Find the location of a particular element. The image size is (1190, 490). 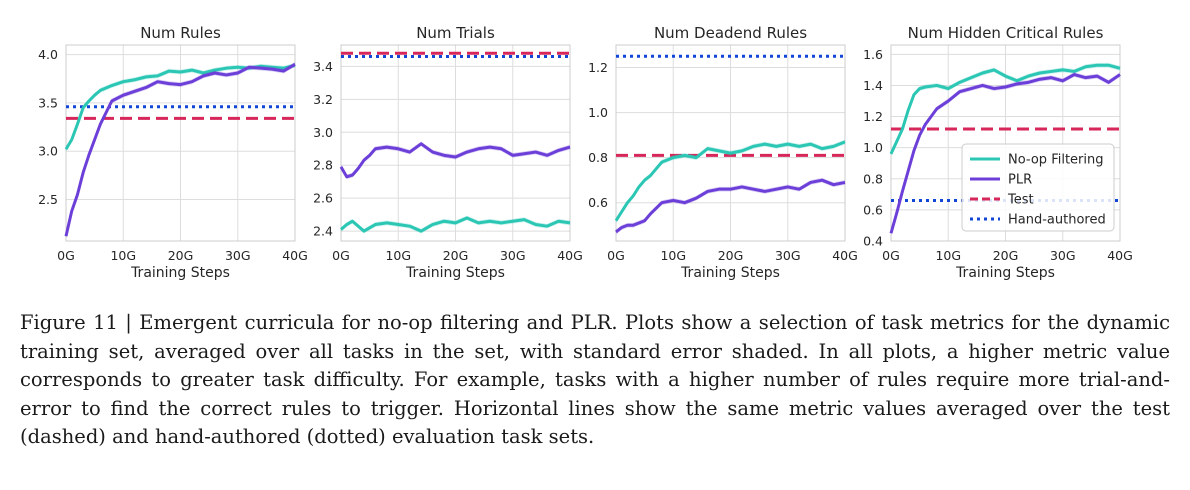

y-tick-label: 4.0 is located at coordinates (48, 54).